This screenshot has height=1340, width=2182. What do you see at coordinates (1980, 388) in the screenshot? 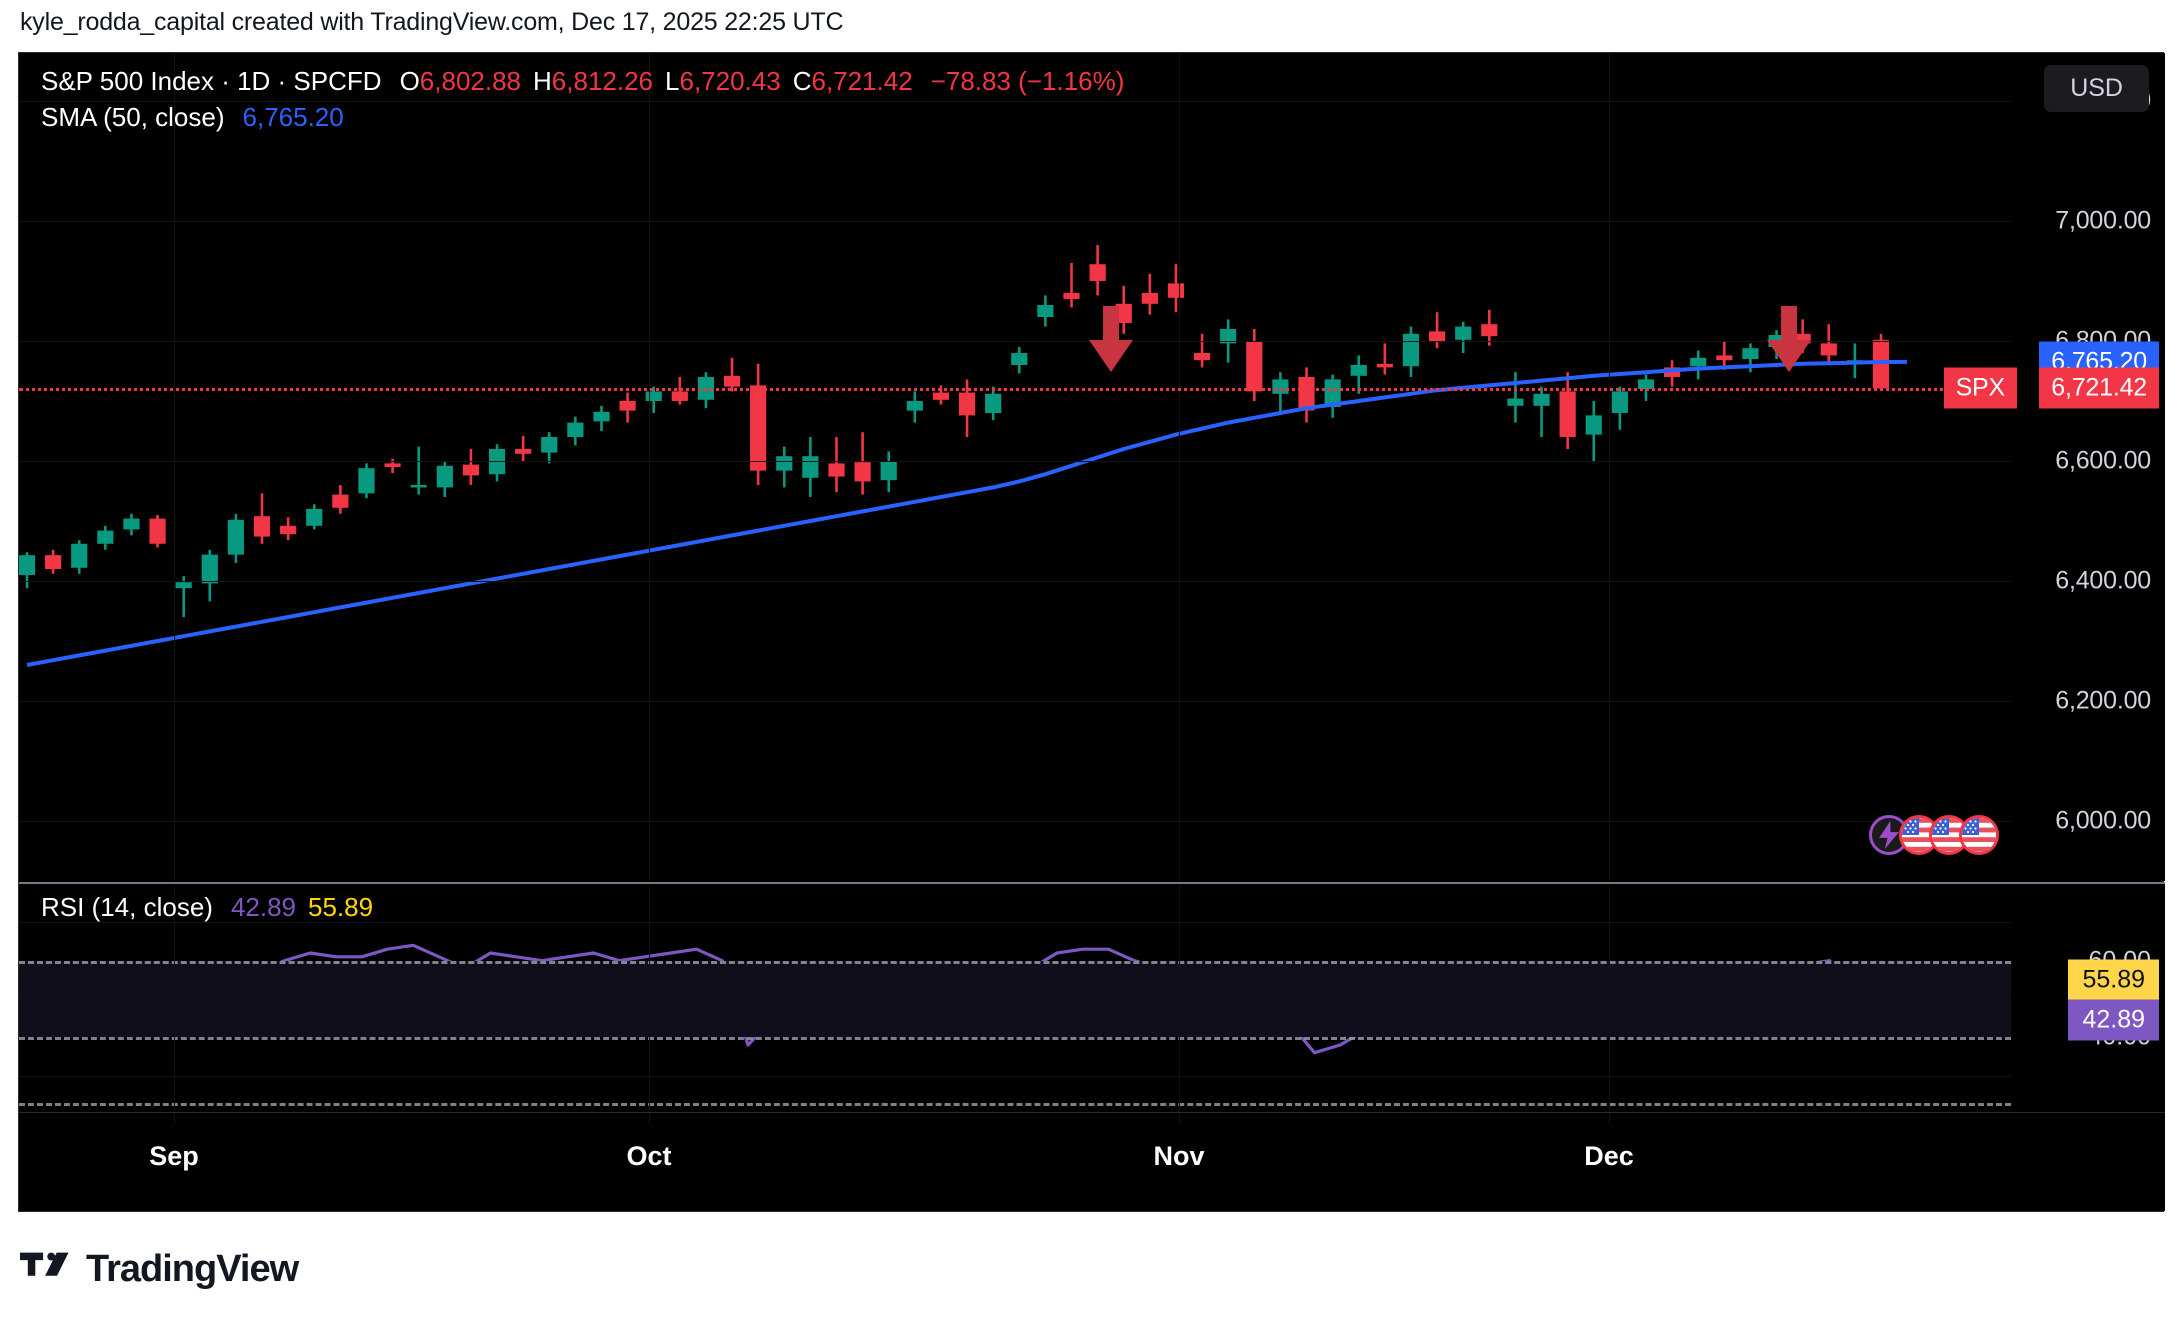
I see `ticker-badge: SPX` at bounding box center [1980, 388].